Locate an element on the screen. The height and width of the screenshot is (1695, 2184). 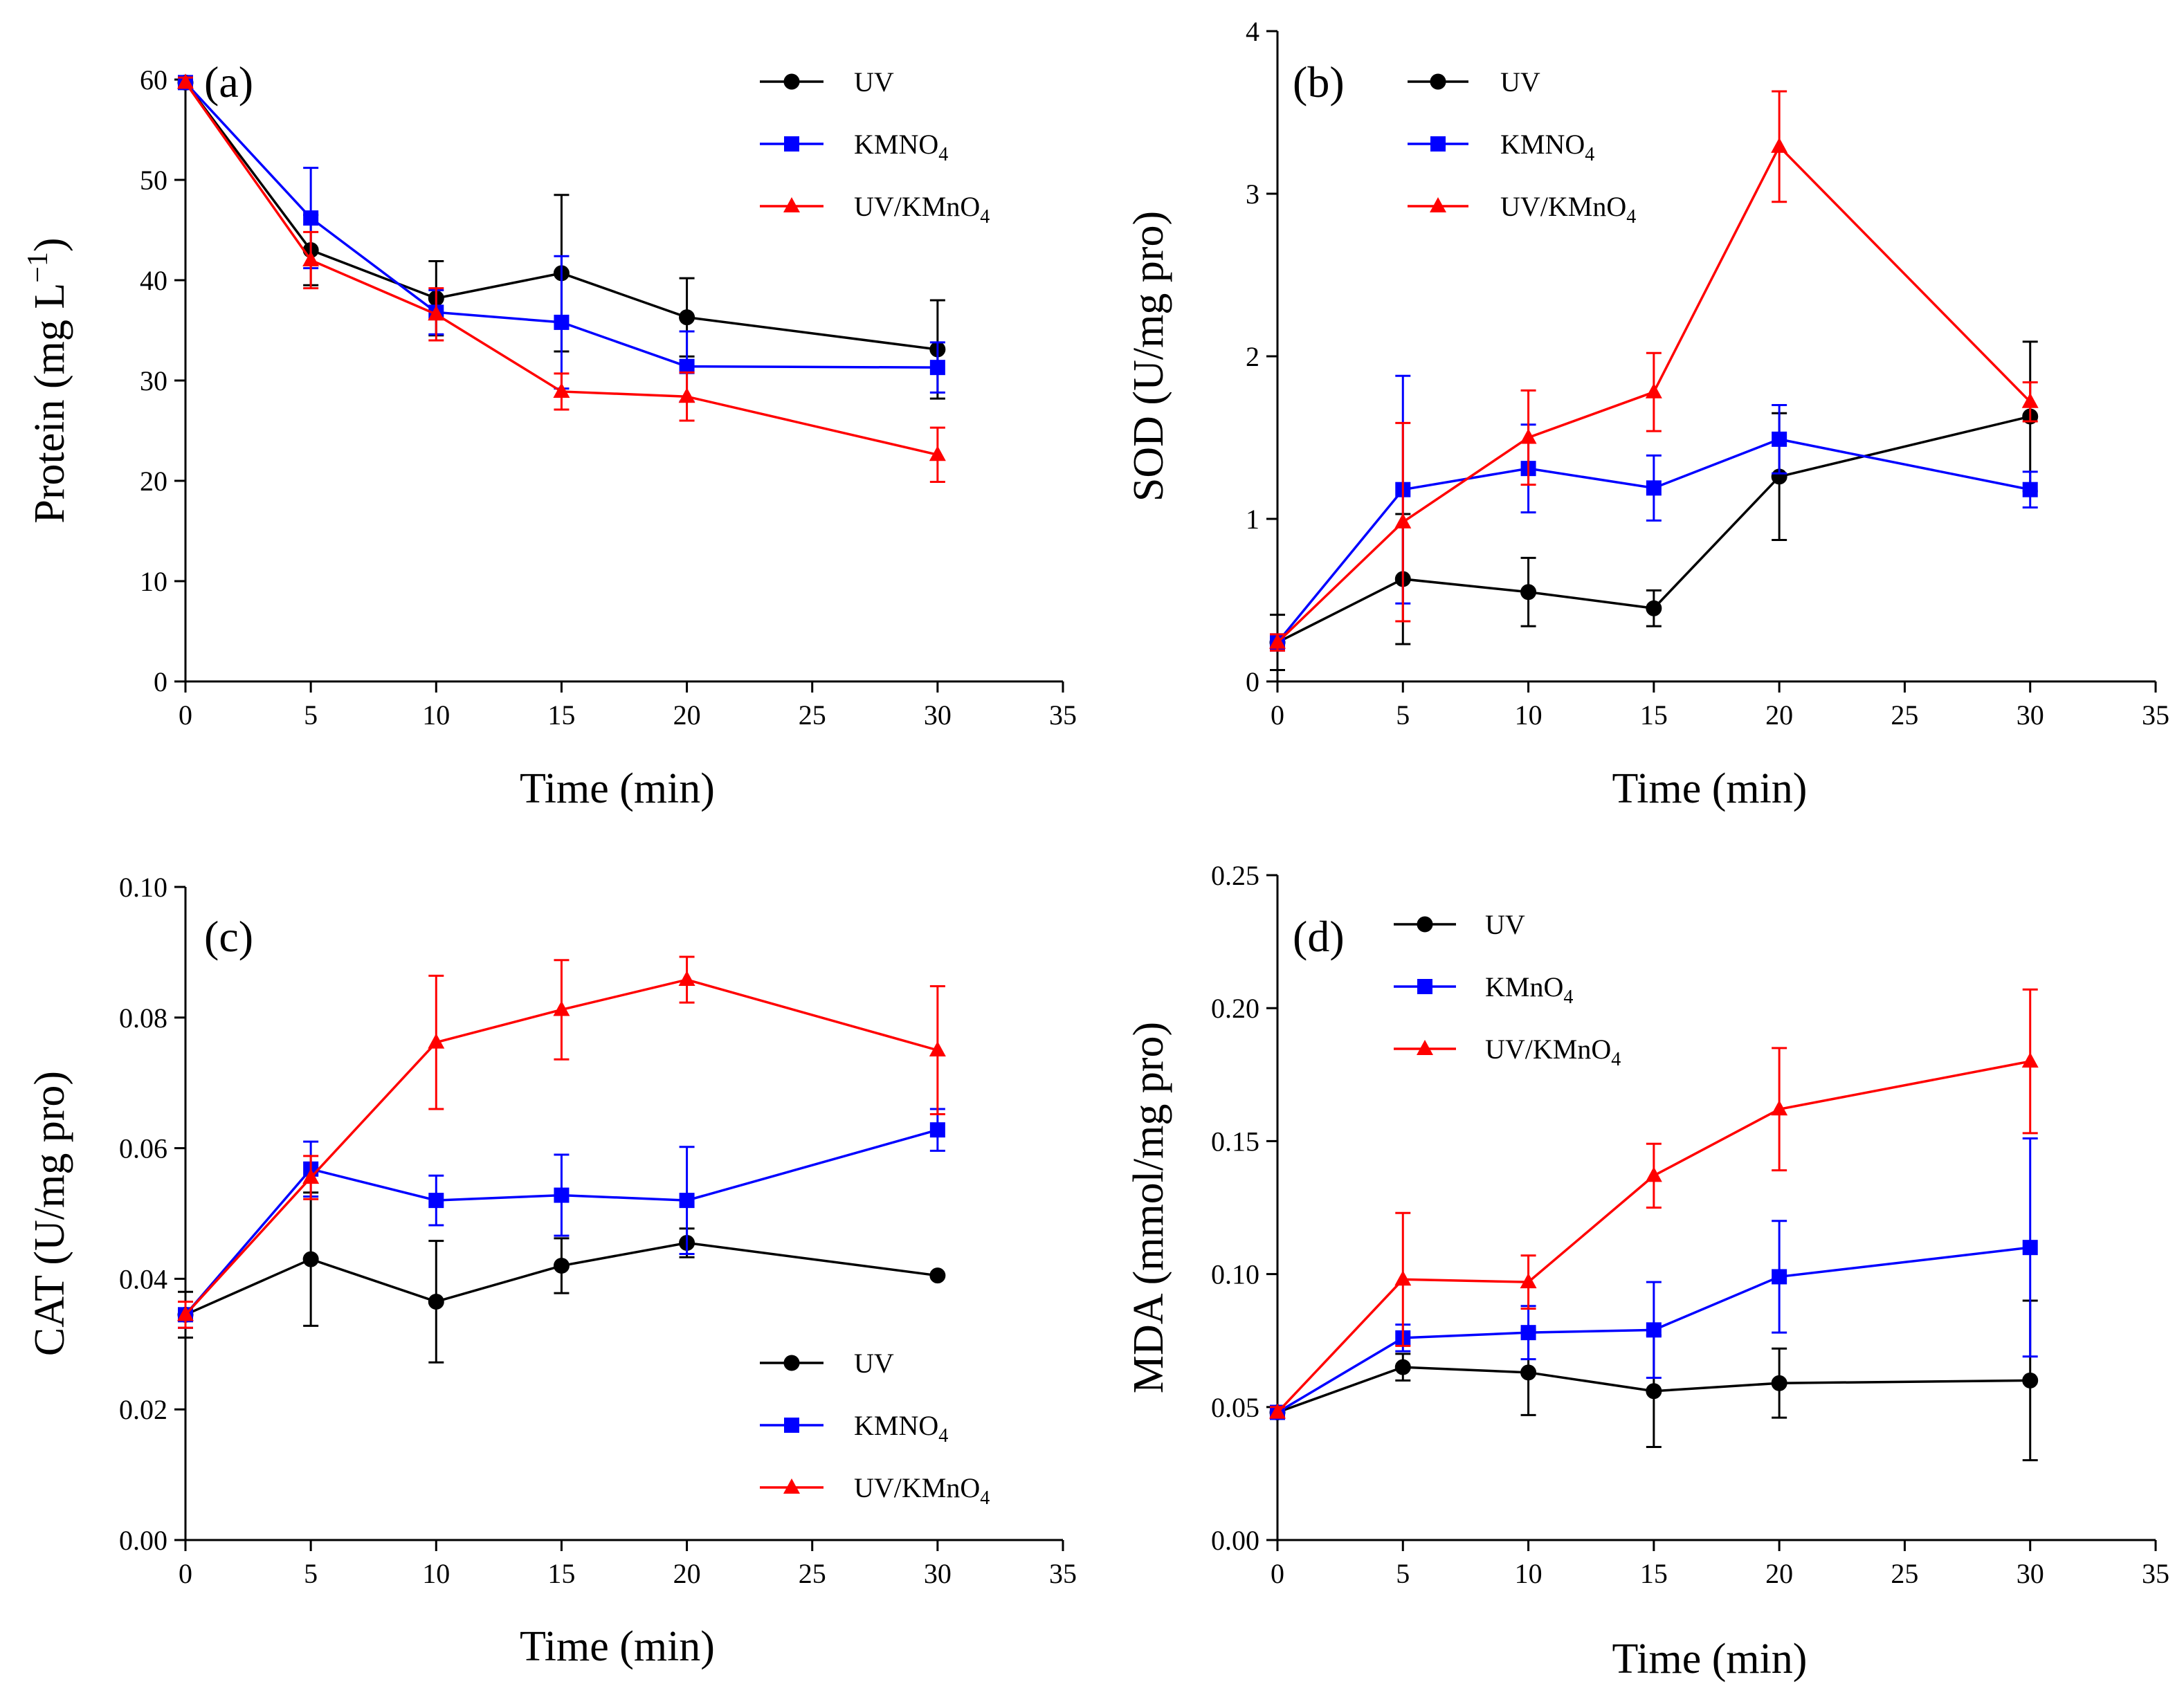
y-axis-title: SOD (U/mg pro) is located at coordinates (1148, 356).